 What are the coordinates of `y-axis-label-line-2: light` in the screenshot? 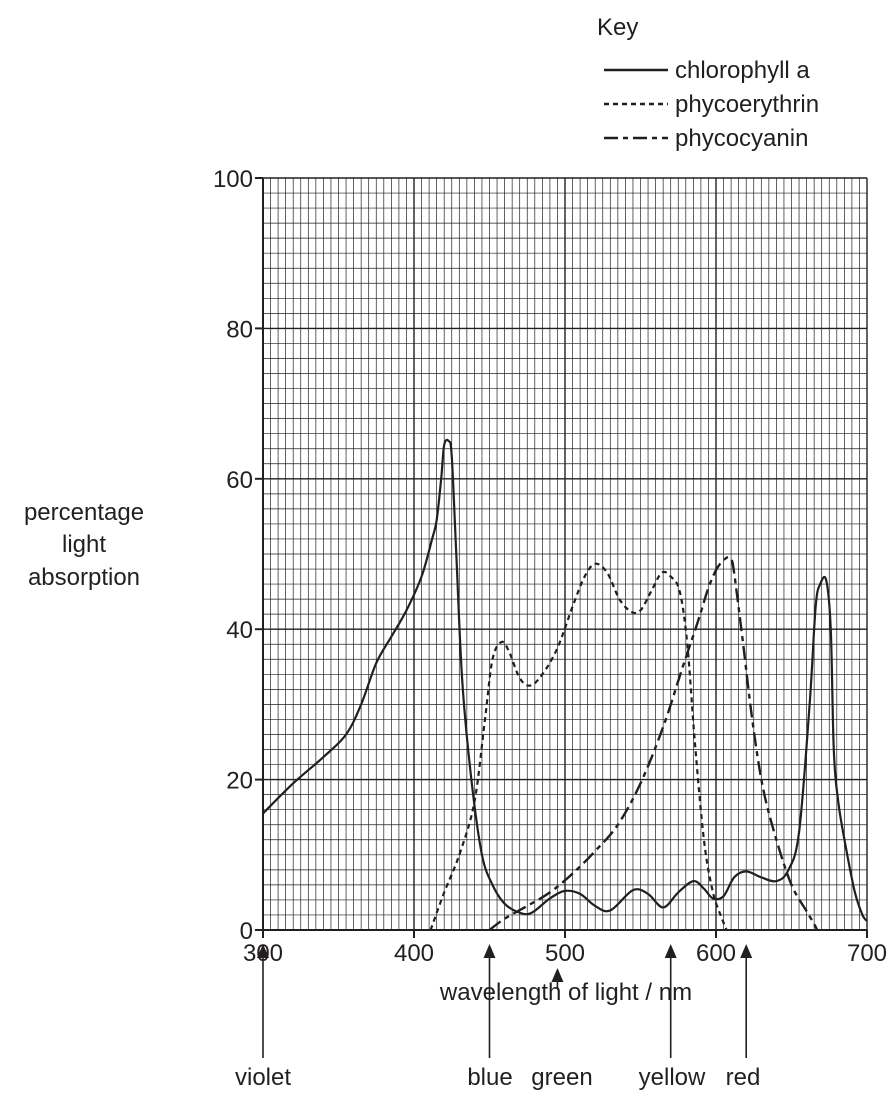 It's located at (84, 544).